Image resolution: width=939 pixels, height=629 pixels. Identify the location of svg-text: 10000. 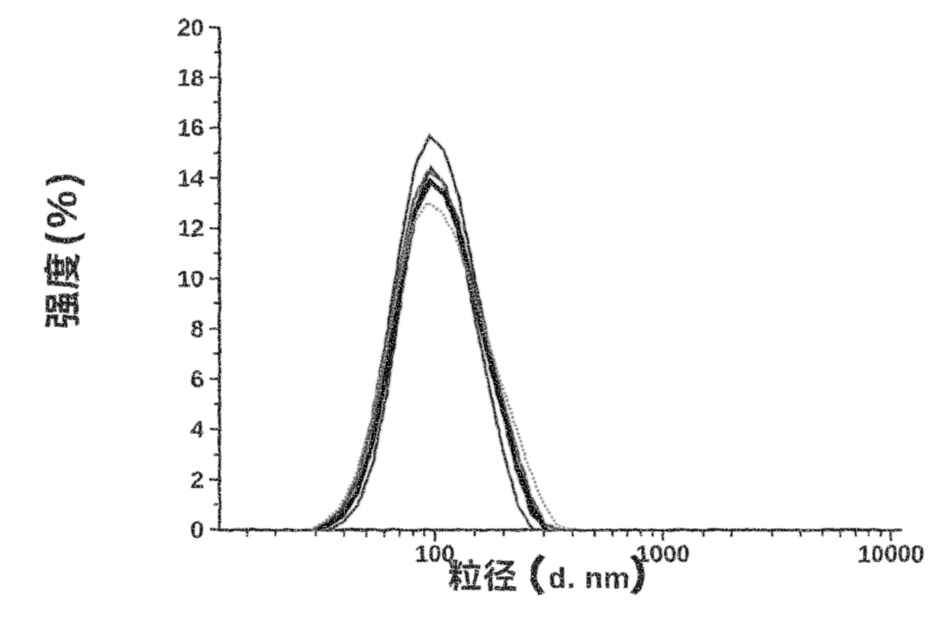
(891, 554).